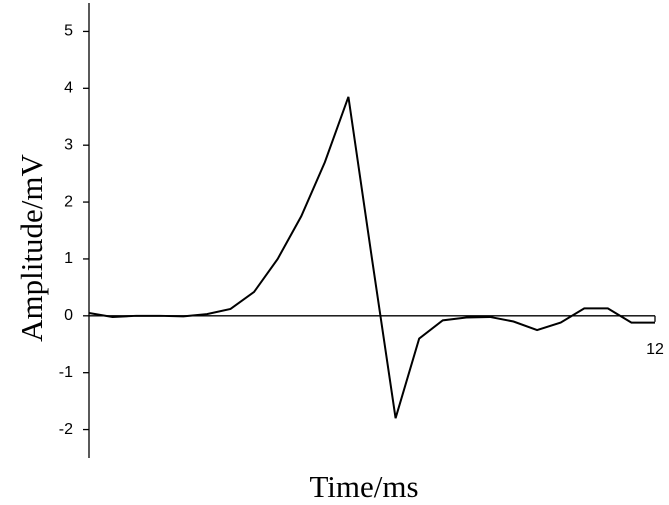 The width and height of the screenshot is (669, 505). I want to click on y-tick-label: 3, so click(68, 144).